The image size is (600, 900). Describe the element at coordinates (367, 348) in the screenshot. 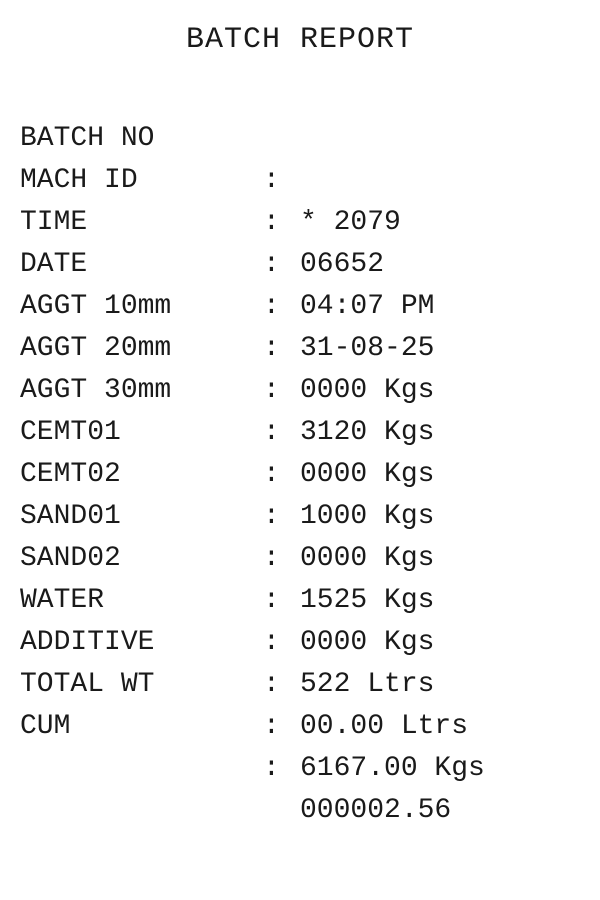

I see `field-value: 31-08-25` at that location.